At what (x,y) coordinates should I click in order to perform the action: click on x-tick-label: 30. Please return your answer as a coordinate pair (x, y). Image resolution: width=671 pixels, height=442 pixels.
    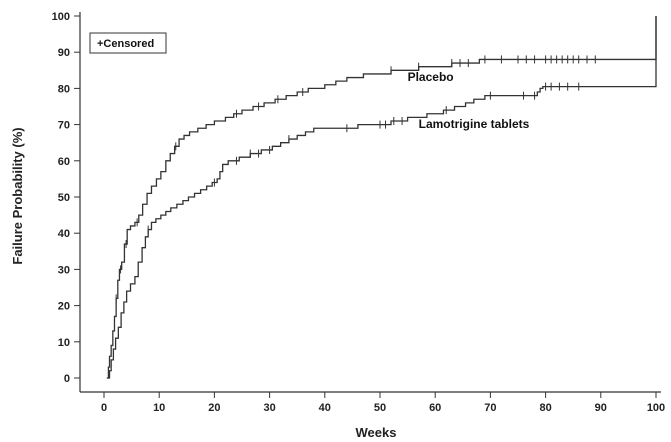
    Looking at the image, I should click on (269, 408).